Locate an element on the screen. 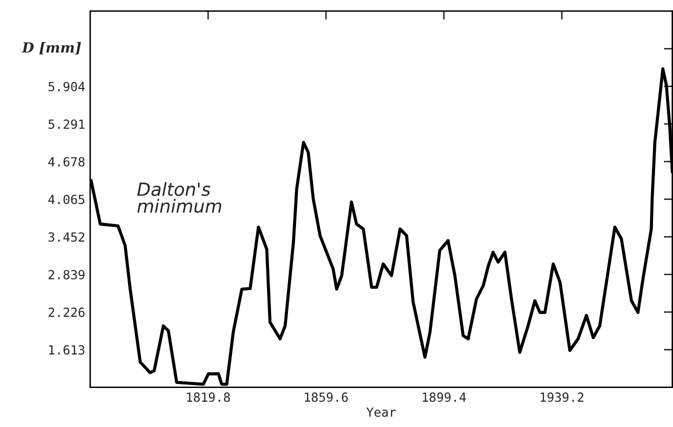 This screenshot has width=673, height=427. x-tick-label: 1899.4 is located at coordinates (444, 397).